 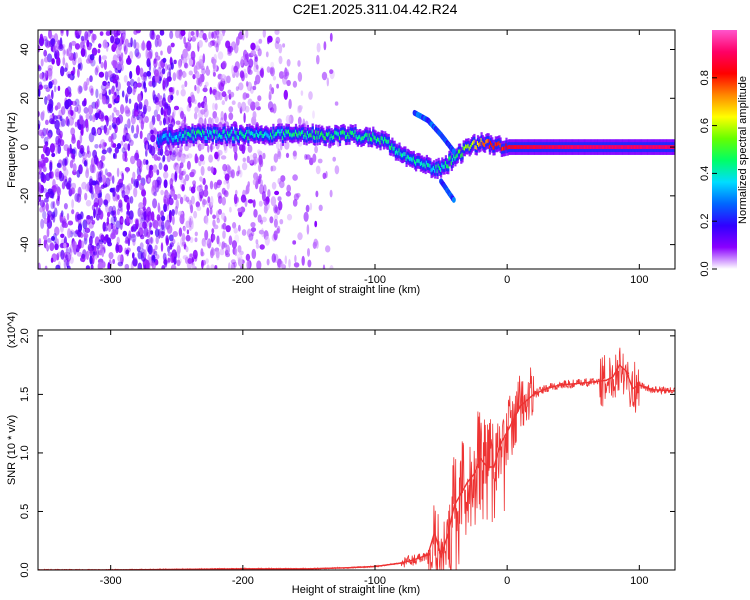 I want to click on y-tick-label: 40, so click(x=25, y=49).